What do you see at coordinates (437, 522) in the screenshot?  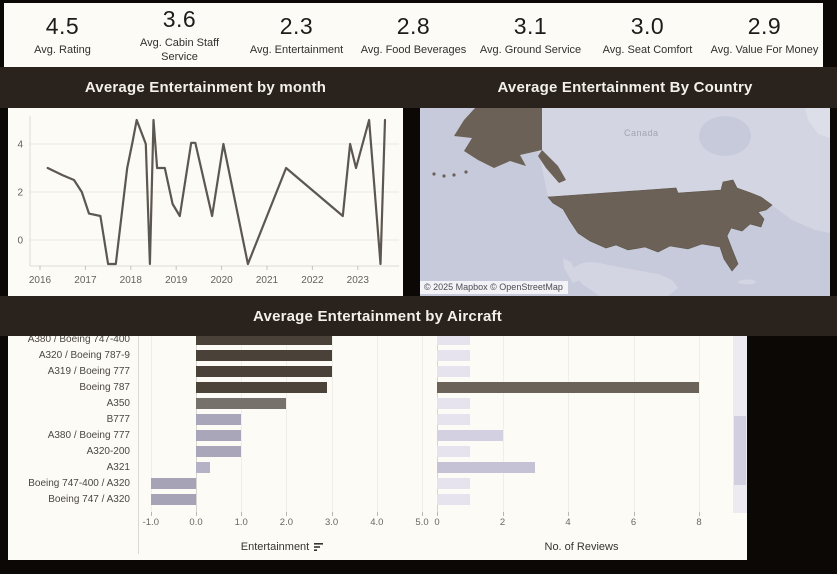 I see `axis-tick-label: 0` at bounding box center [437, 522].